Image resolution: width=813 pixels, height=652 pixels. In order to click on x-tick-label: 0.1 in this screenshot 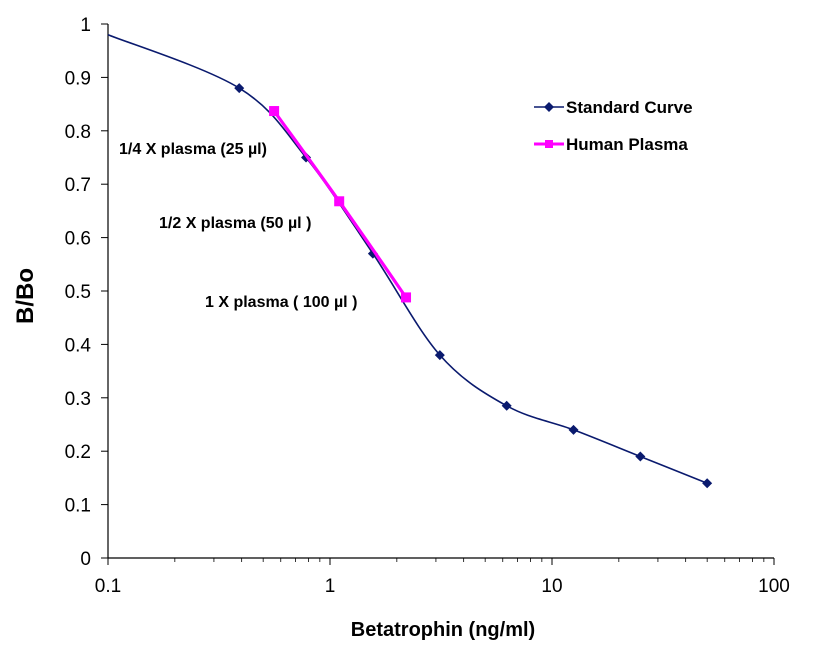, I will do `click(108, 586)`.